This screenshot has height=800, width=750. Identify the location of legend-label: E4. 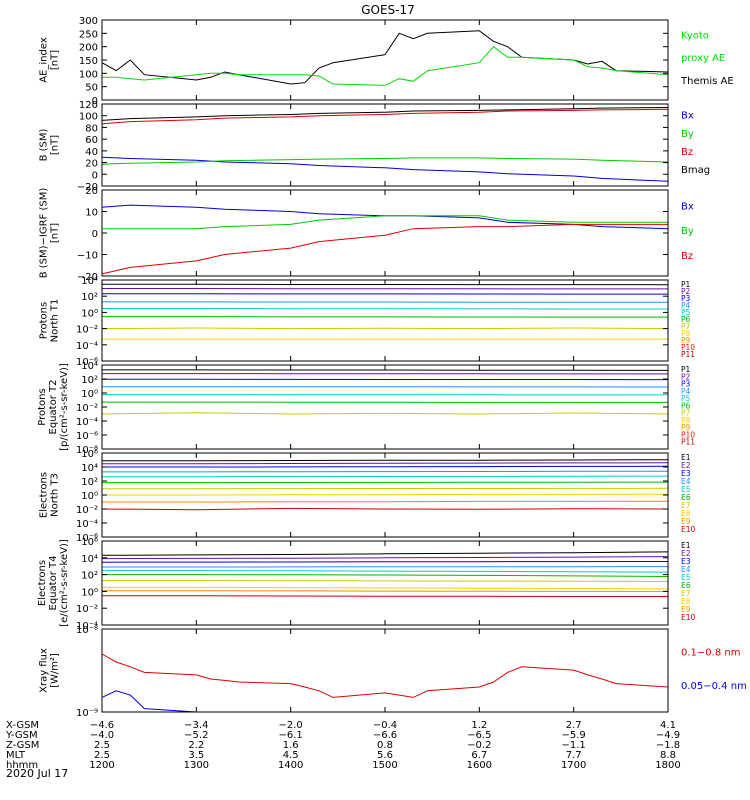
(686, 481).